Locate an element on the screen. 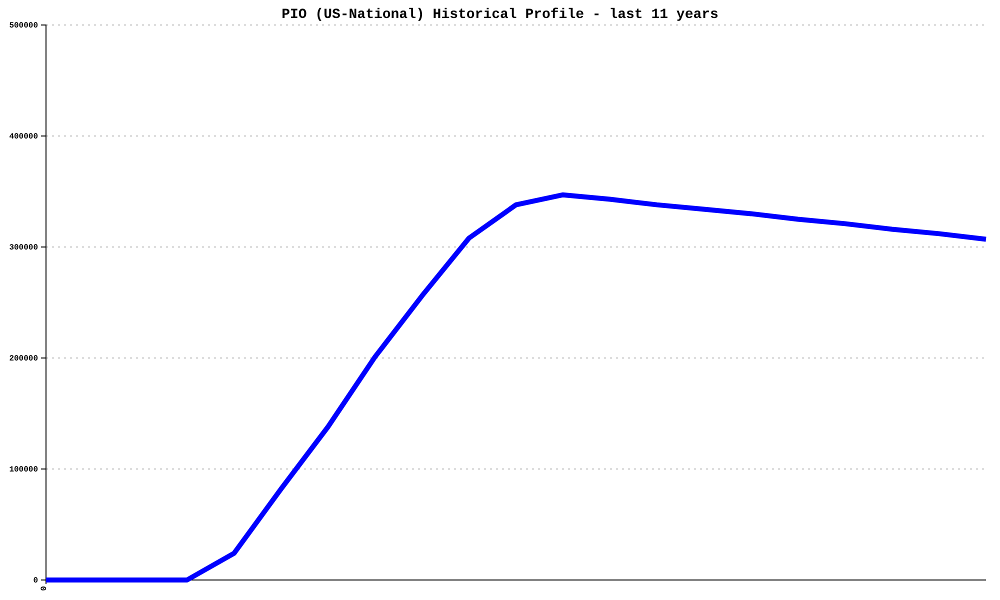 The height and width of the screenshot is (600, 1000). y-tick-label: 200000 is located at coordinates (23, 359).